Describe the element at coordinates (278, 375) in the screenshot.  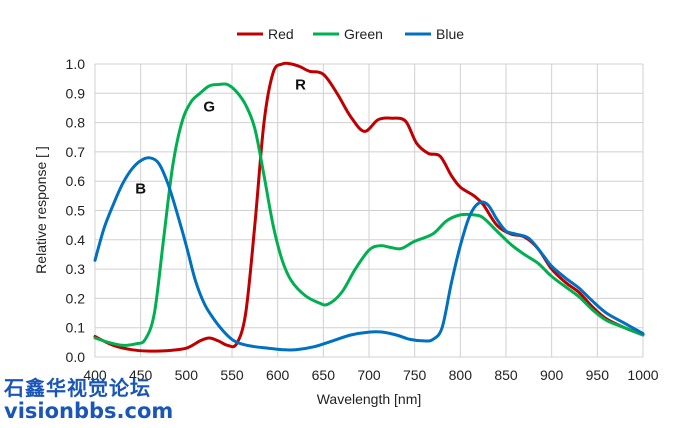
I see `x-tick-label: 600` at that location.